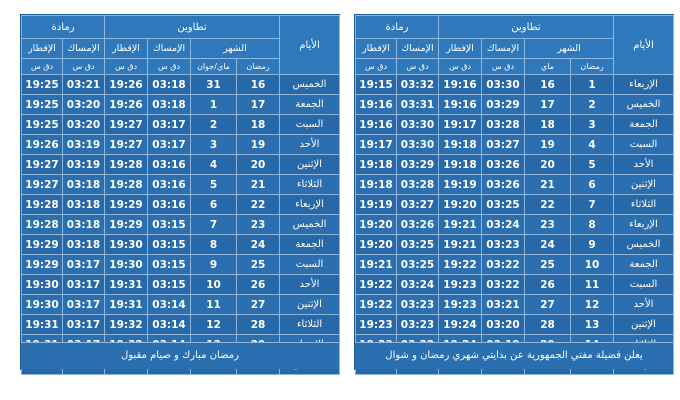 The height and width of the screenshot is (400, 680). What do you see at coordinates (180, 66) in the screenshot?
I see `header-row-3: رمضان ماي/جوان دق س دق س دق س دق س` at bounding box center [180, 66].